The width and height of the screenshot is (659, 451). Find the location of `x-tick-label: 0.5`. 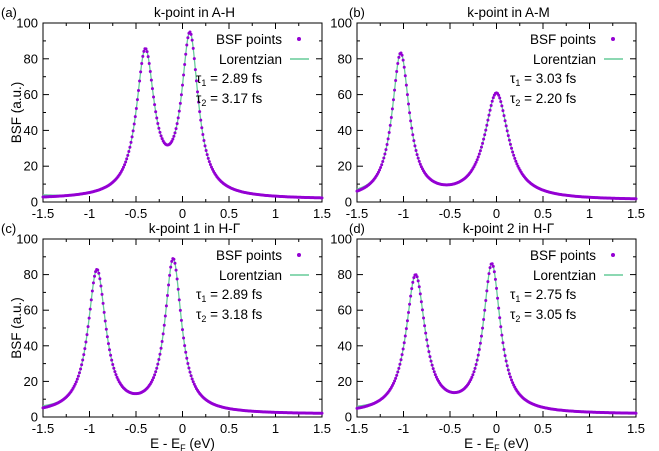

x-tick-label: 0.5 is located at coordinates (543, 213).